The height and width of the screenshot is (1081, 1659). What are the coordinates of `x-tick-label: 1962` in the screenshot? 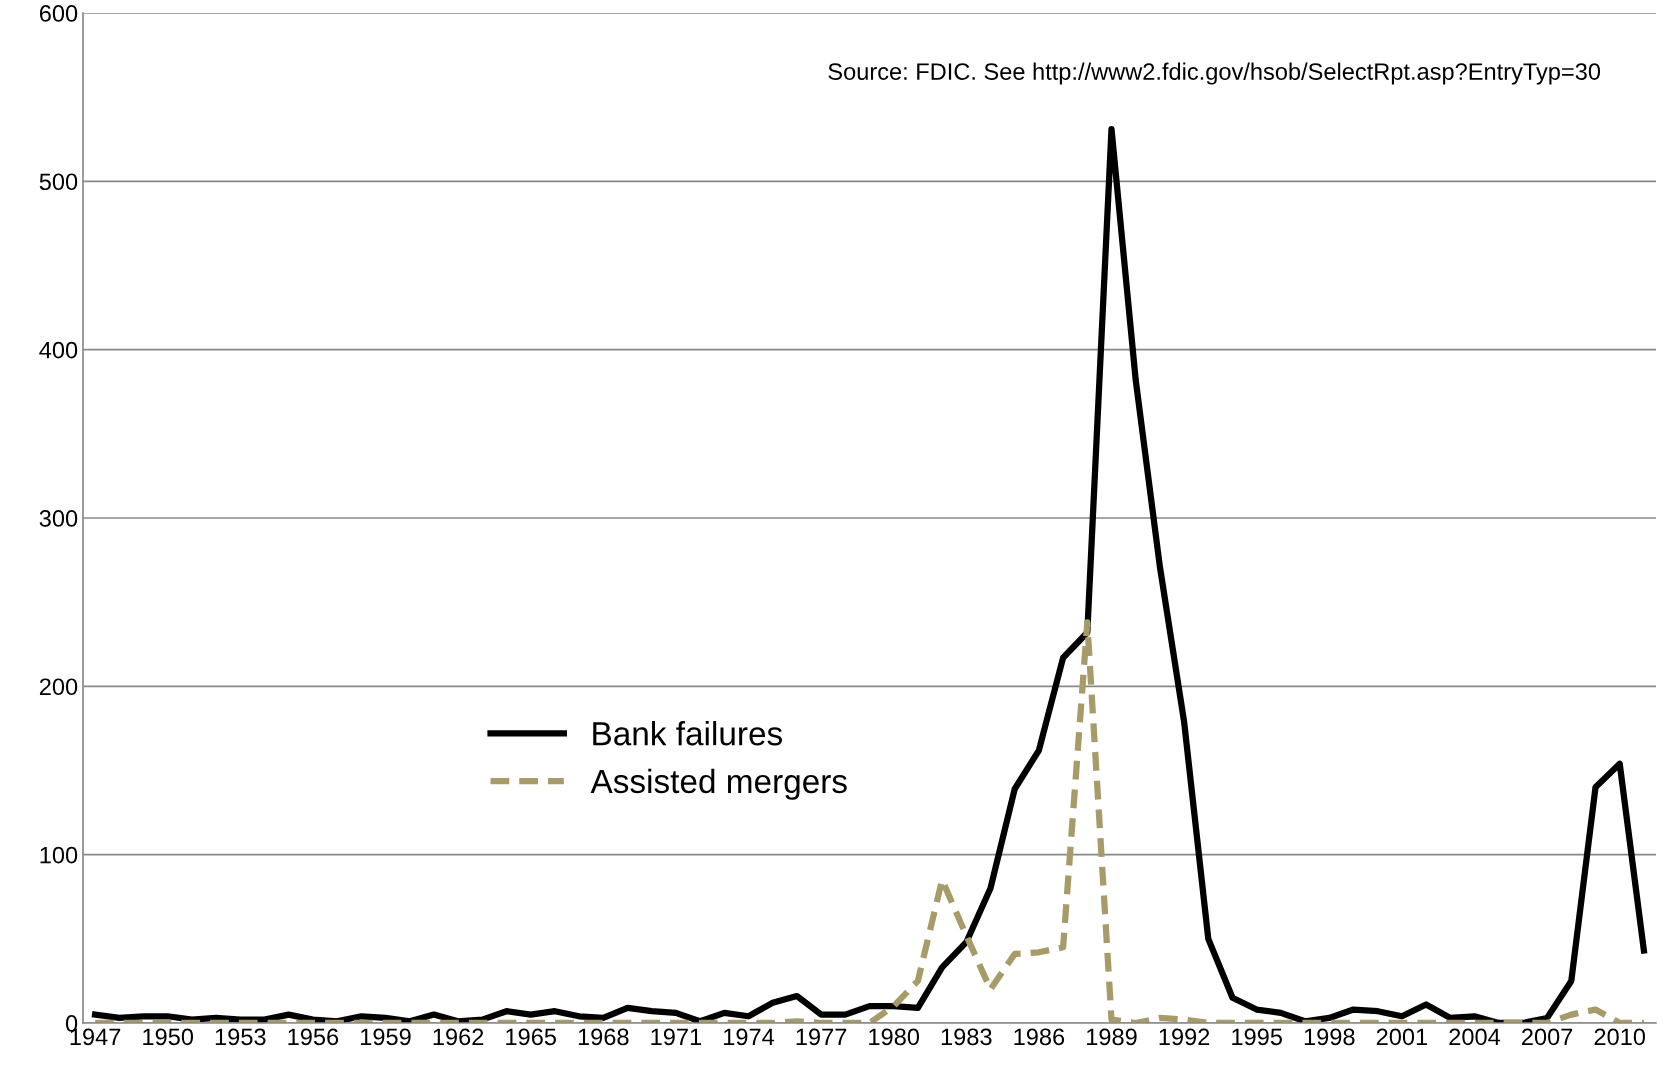 It's located at (458, 1037).